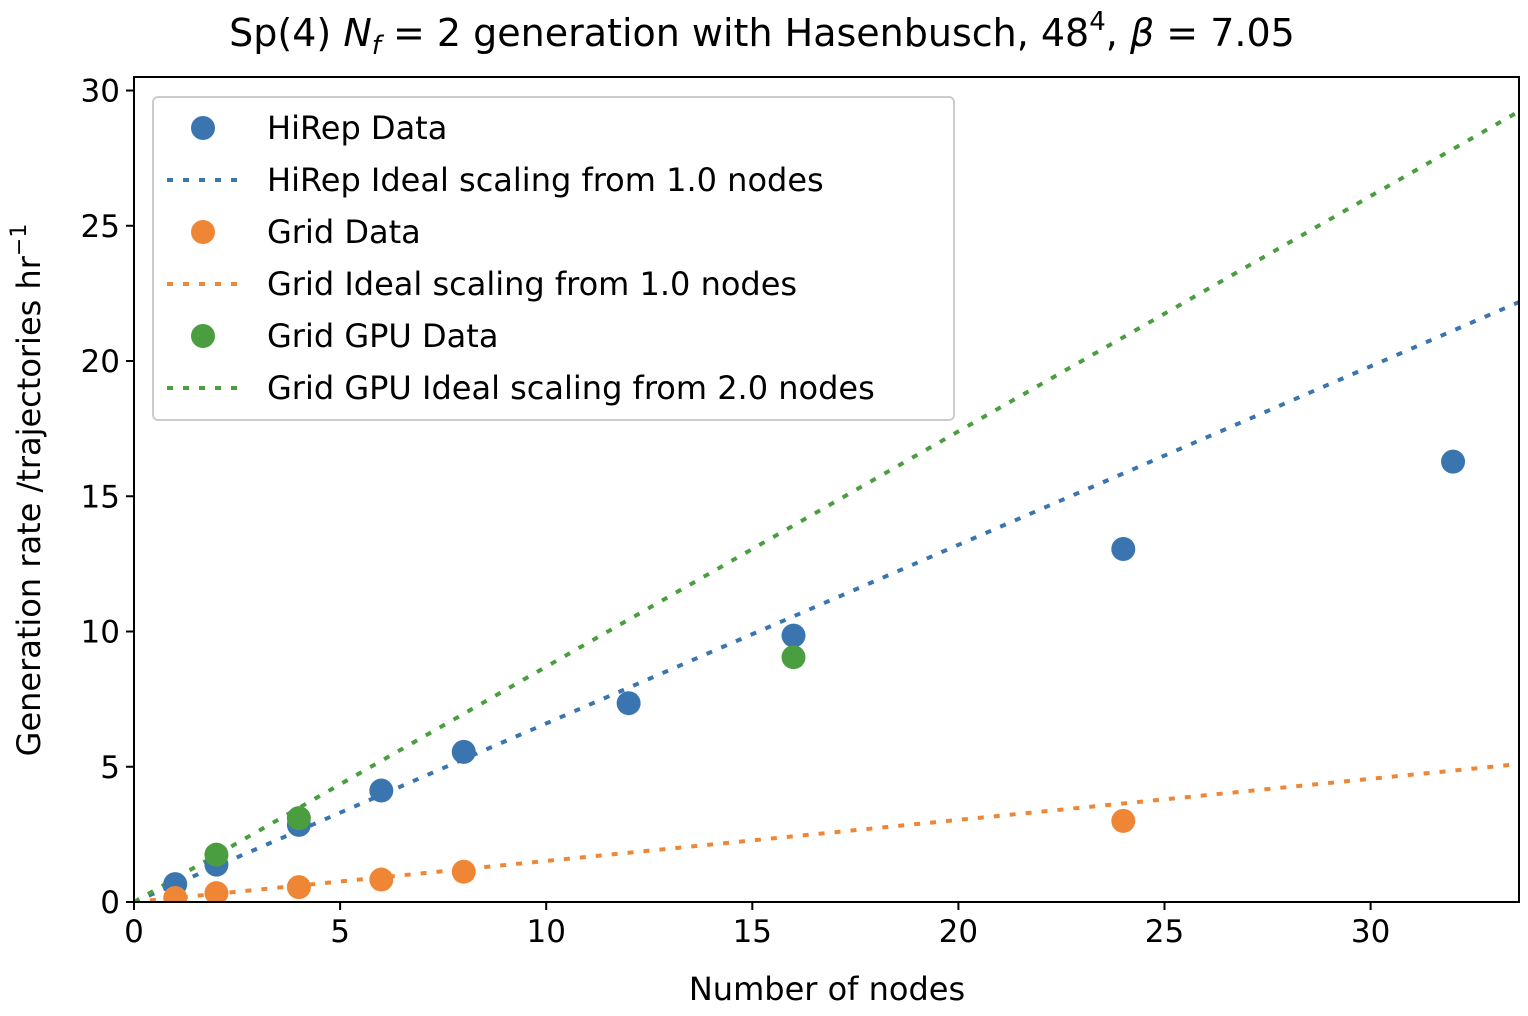  I want to click on y-axis: 0 5 10 15 20 25 30, so click(107, 497).